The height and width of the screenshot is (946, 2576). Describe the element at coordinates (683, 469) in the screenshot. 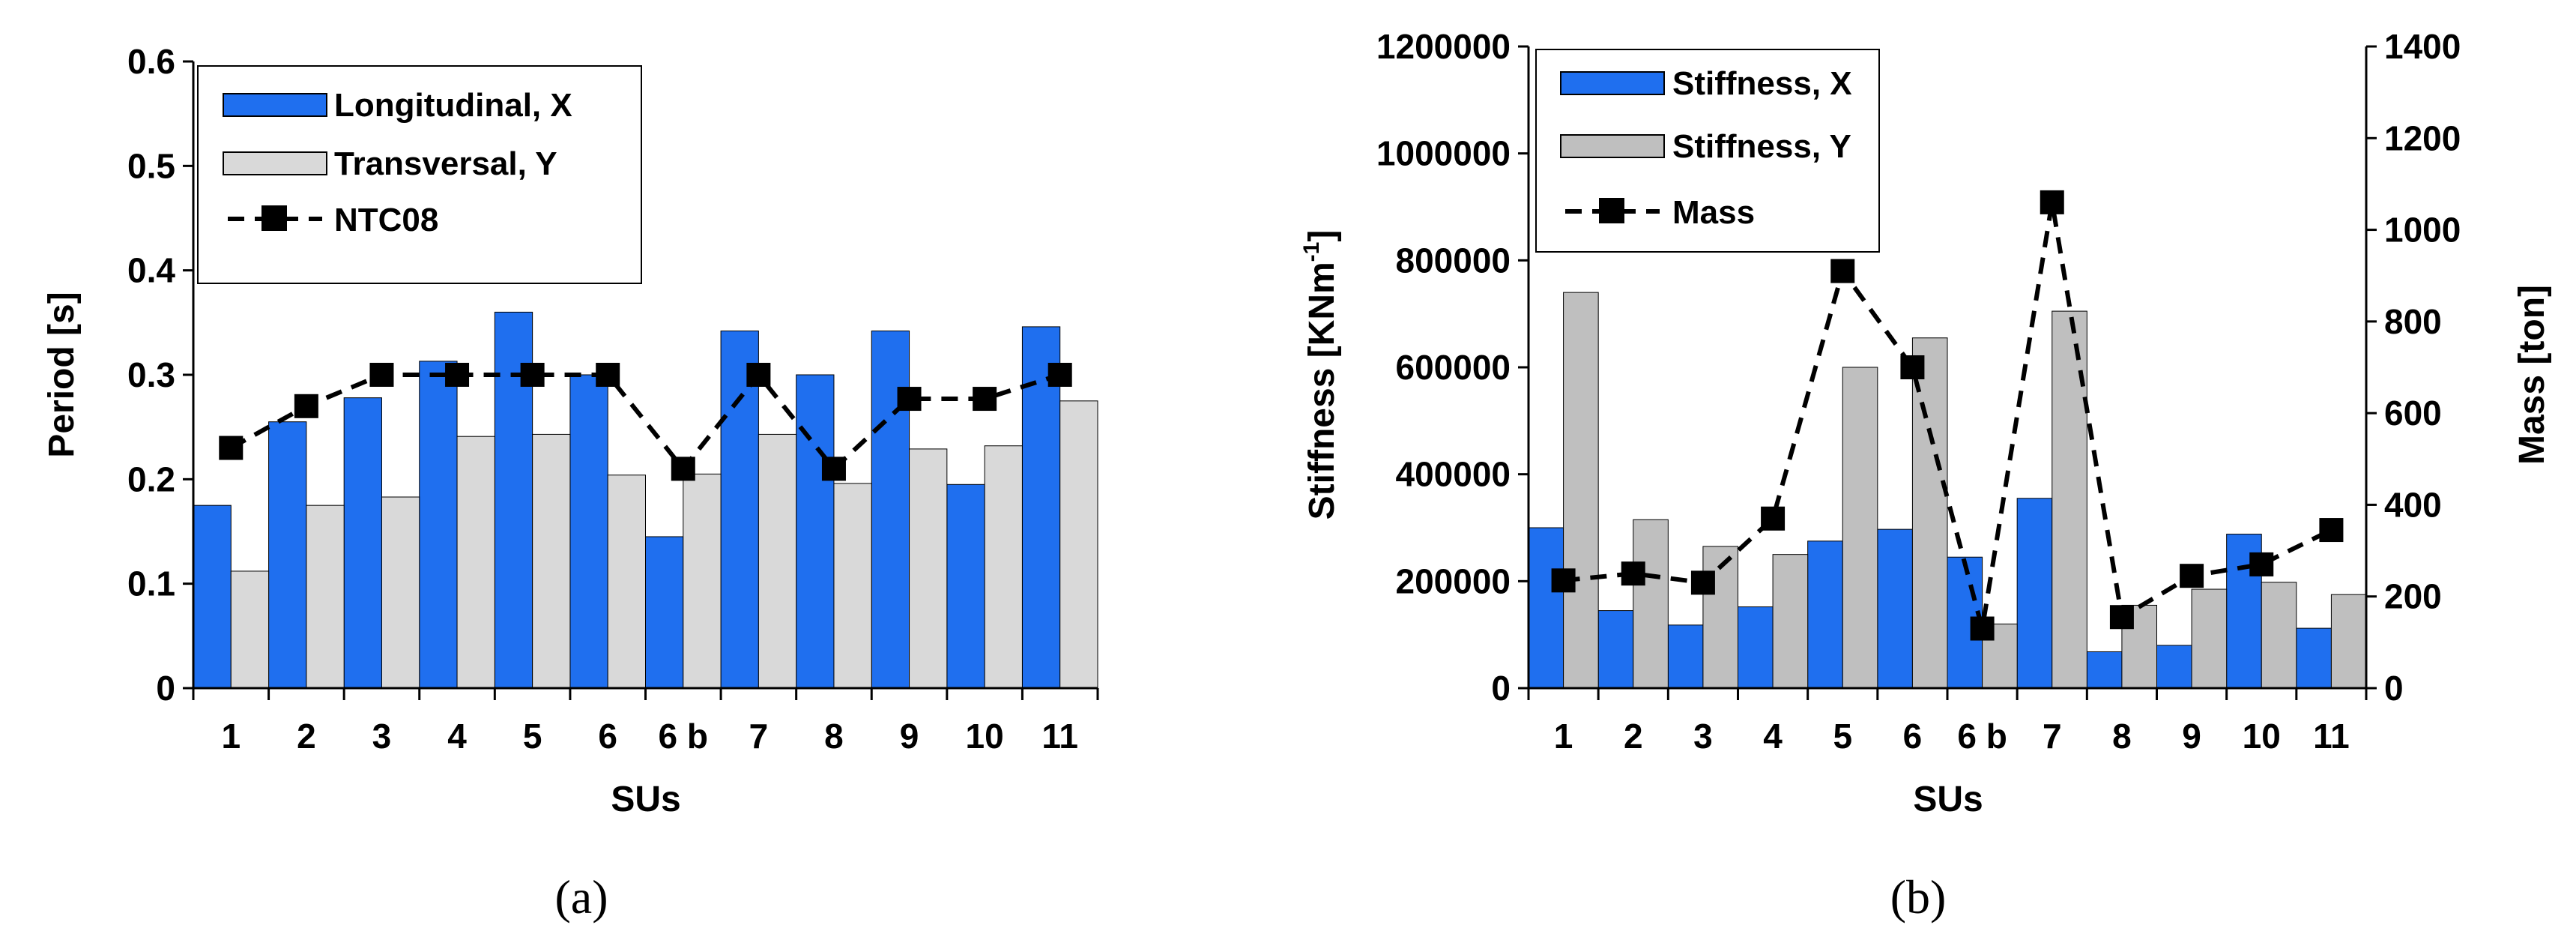

I see `marker-ntc08-6-b` at that location.